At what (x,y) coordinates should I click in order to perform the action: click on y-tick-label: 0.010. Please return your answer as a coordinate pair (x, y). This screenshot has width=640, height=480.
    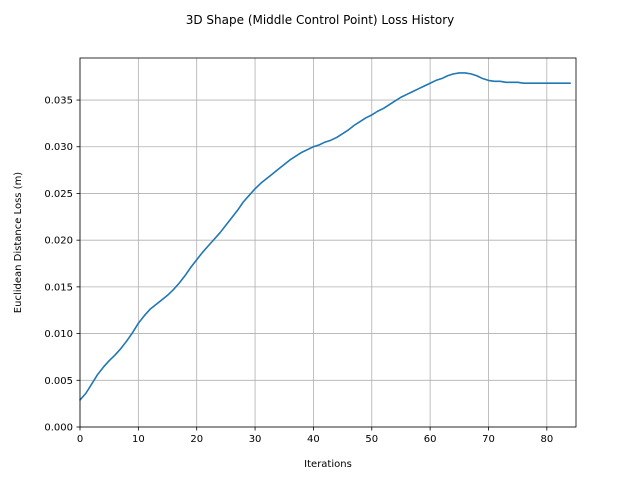
    Looking at the image, I should click on (58, 334).